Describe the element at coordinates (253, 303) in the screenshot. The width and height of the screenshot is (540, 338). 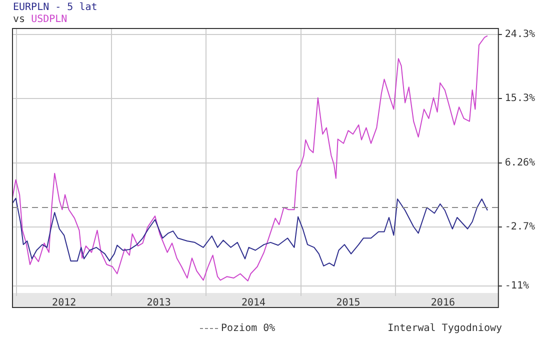
I see `x-tick-label: 2014` at that location.